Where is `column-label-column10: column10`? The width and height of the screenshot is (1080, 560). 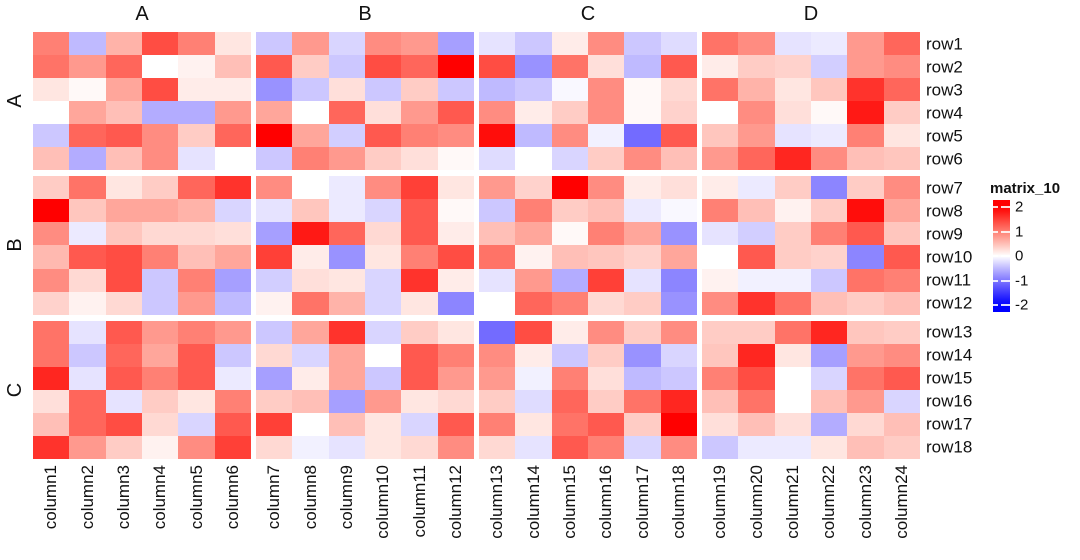 column-label-column10: column10 is located at coordinates (383, 501).